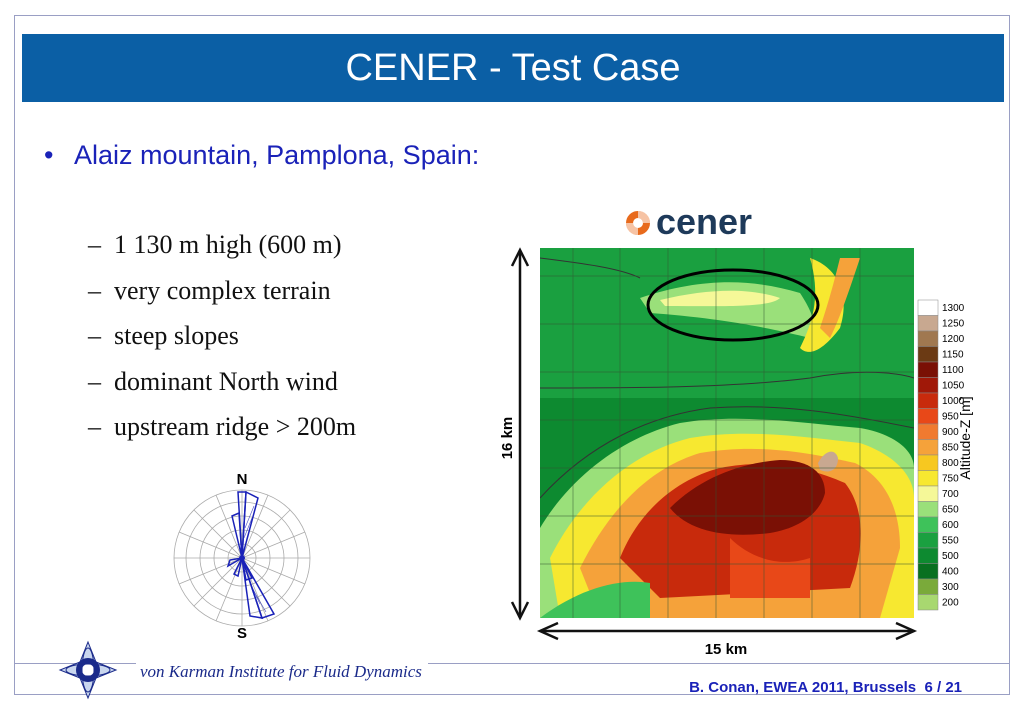 This screenshot has width=1024, height=709. I want to click on colorbar-level-label: 700, so click(950, 494).